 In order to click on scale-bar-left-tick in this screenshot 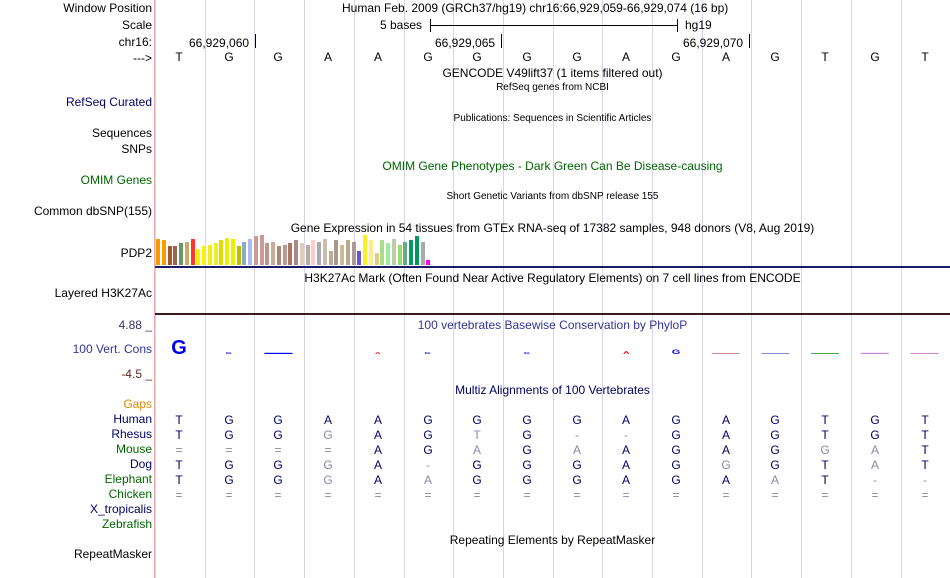, I will do `click(430, 25)`.